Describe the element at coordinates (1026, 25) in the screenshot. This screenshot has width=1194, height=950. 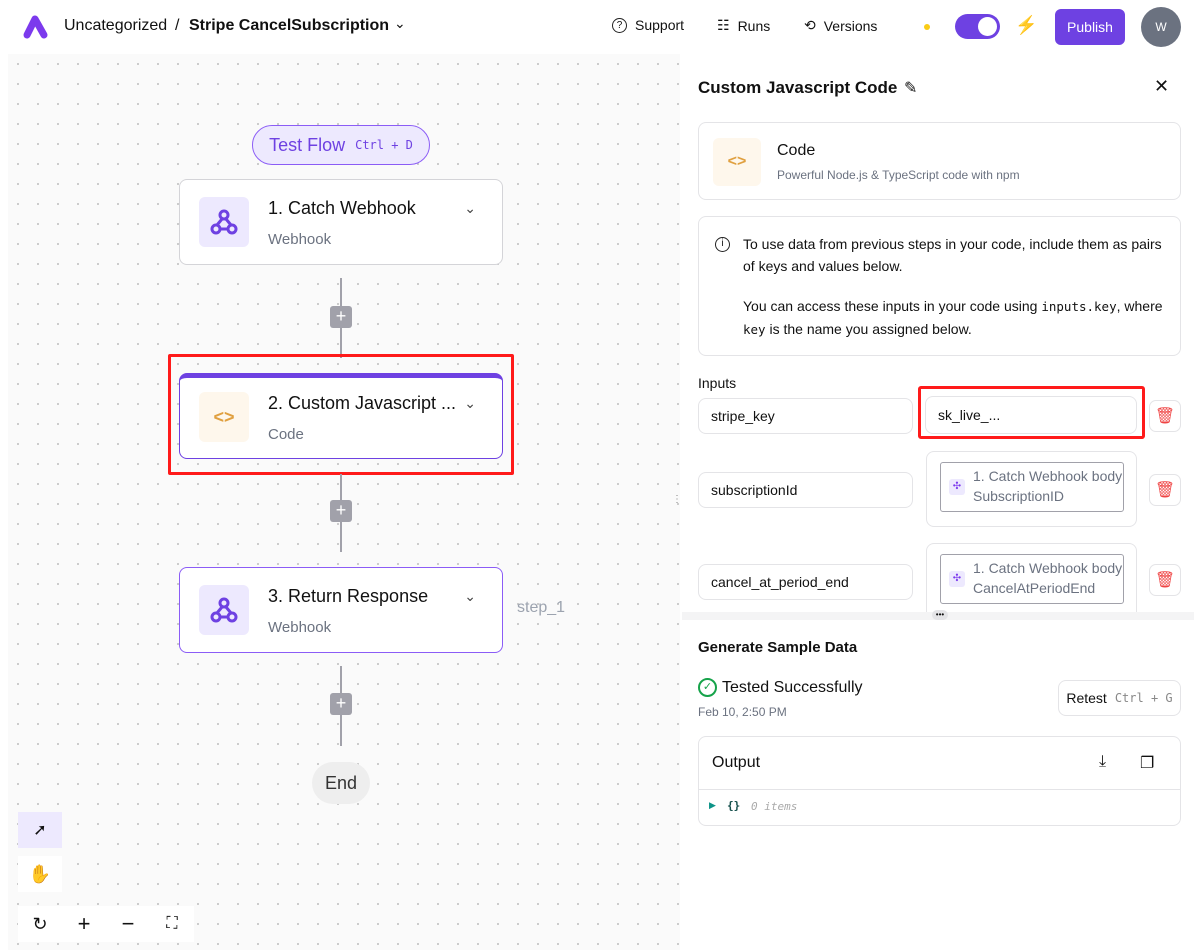
I see `lightning-icon: ⚡` at that location.